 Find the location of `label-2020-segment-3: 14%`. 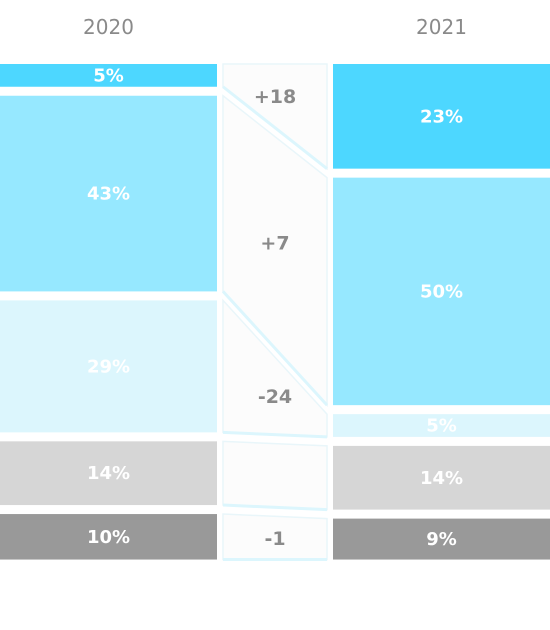

label-2020-segment-3: 14% is located at coordinates (108, 473).